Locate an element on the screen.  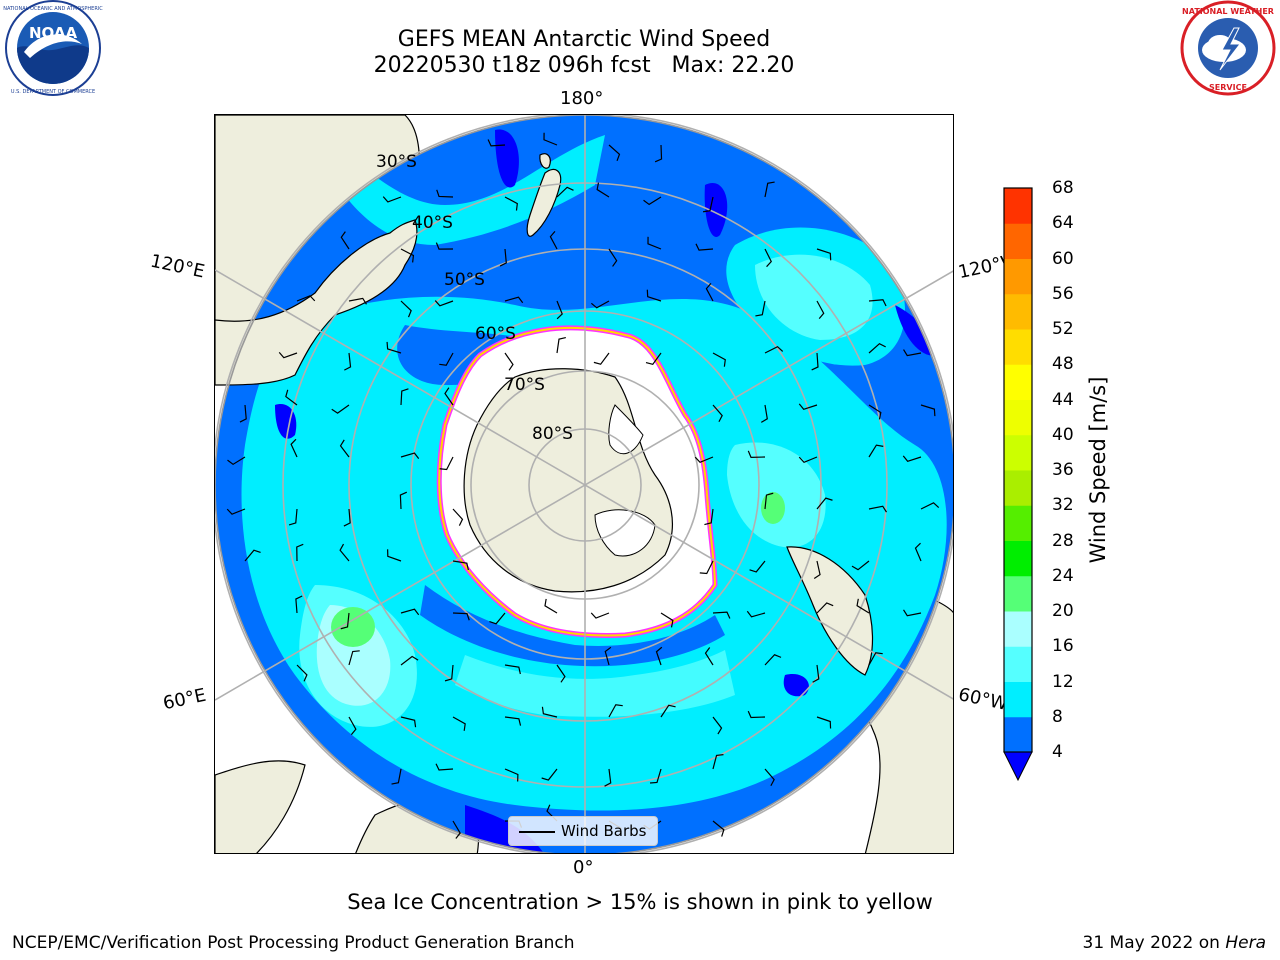
map-legend: Wind Barbs is located at coordinates (583, 831).